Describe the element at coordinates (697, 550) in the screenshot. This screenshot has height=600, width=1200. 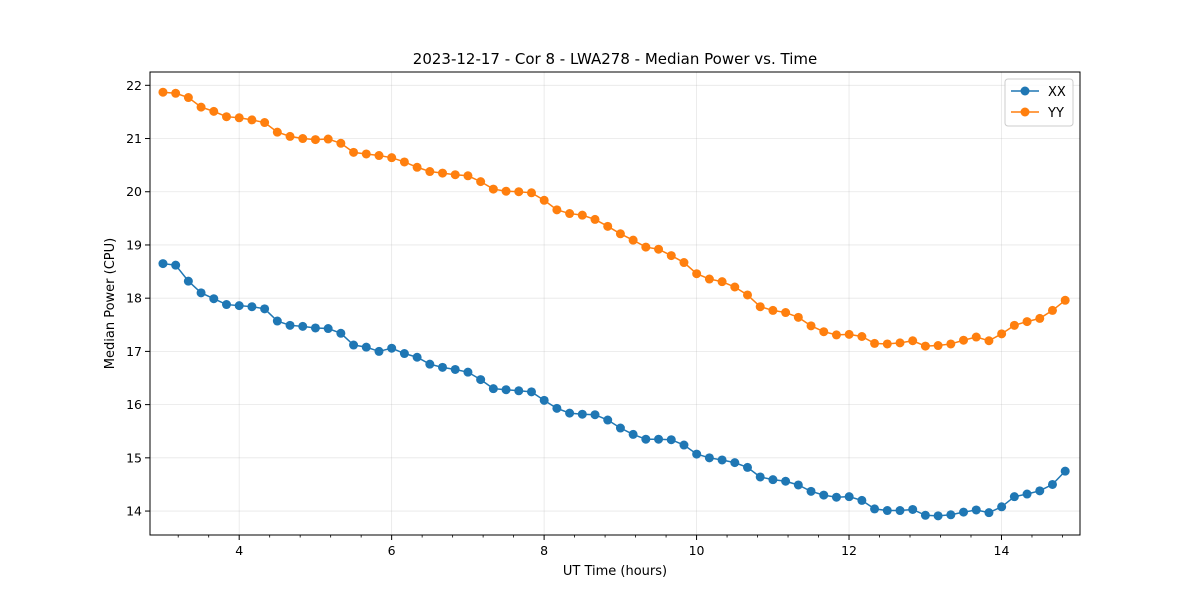
I see `x-tick-label: 10` at that location.